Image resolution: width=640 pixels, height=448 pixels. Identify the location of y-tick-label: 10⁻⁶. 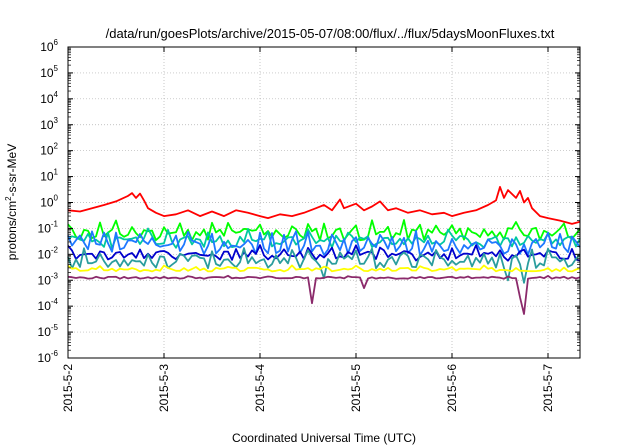
(48, 357).